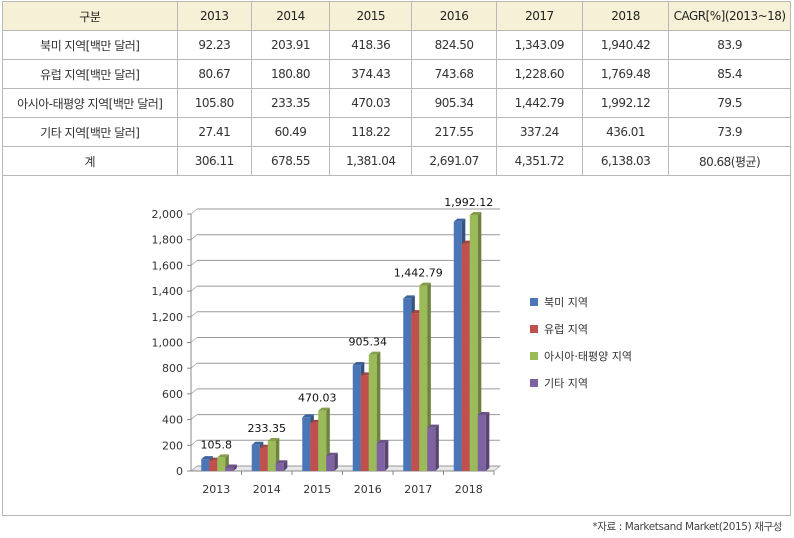 The image size is (794, 538). Describe the element at coordinates (290, 45) in the screenshot. I see `table-cell: 203.91` at that location.